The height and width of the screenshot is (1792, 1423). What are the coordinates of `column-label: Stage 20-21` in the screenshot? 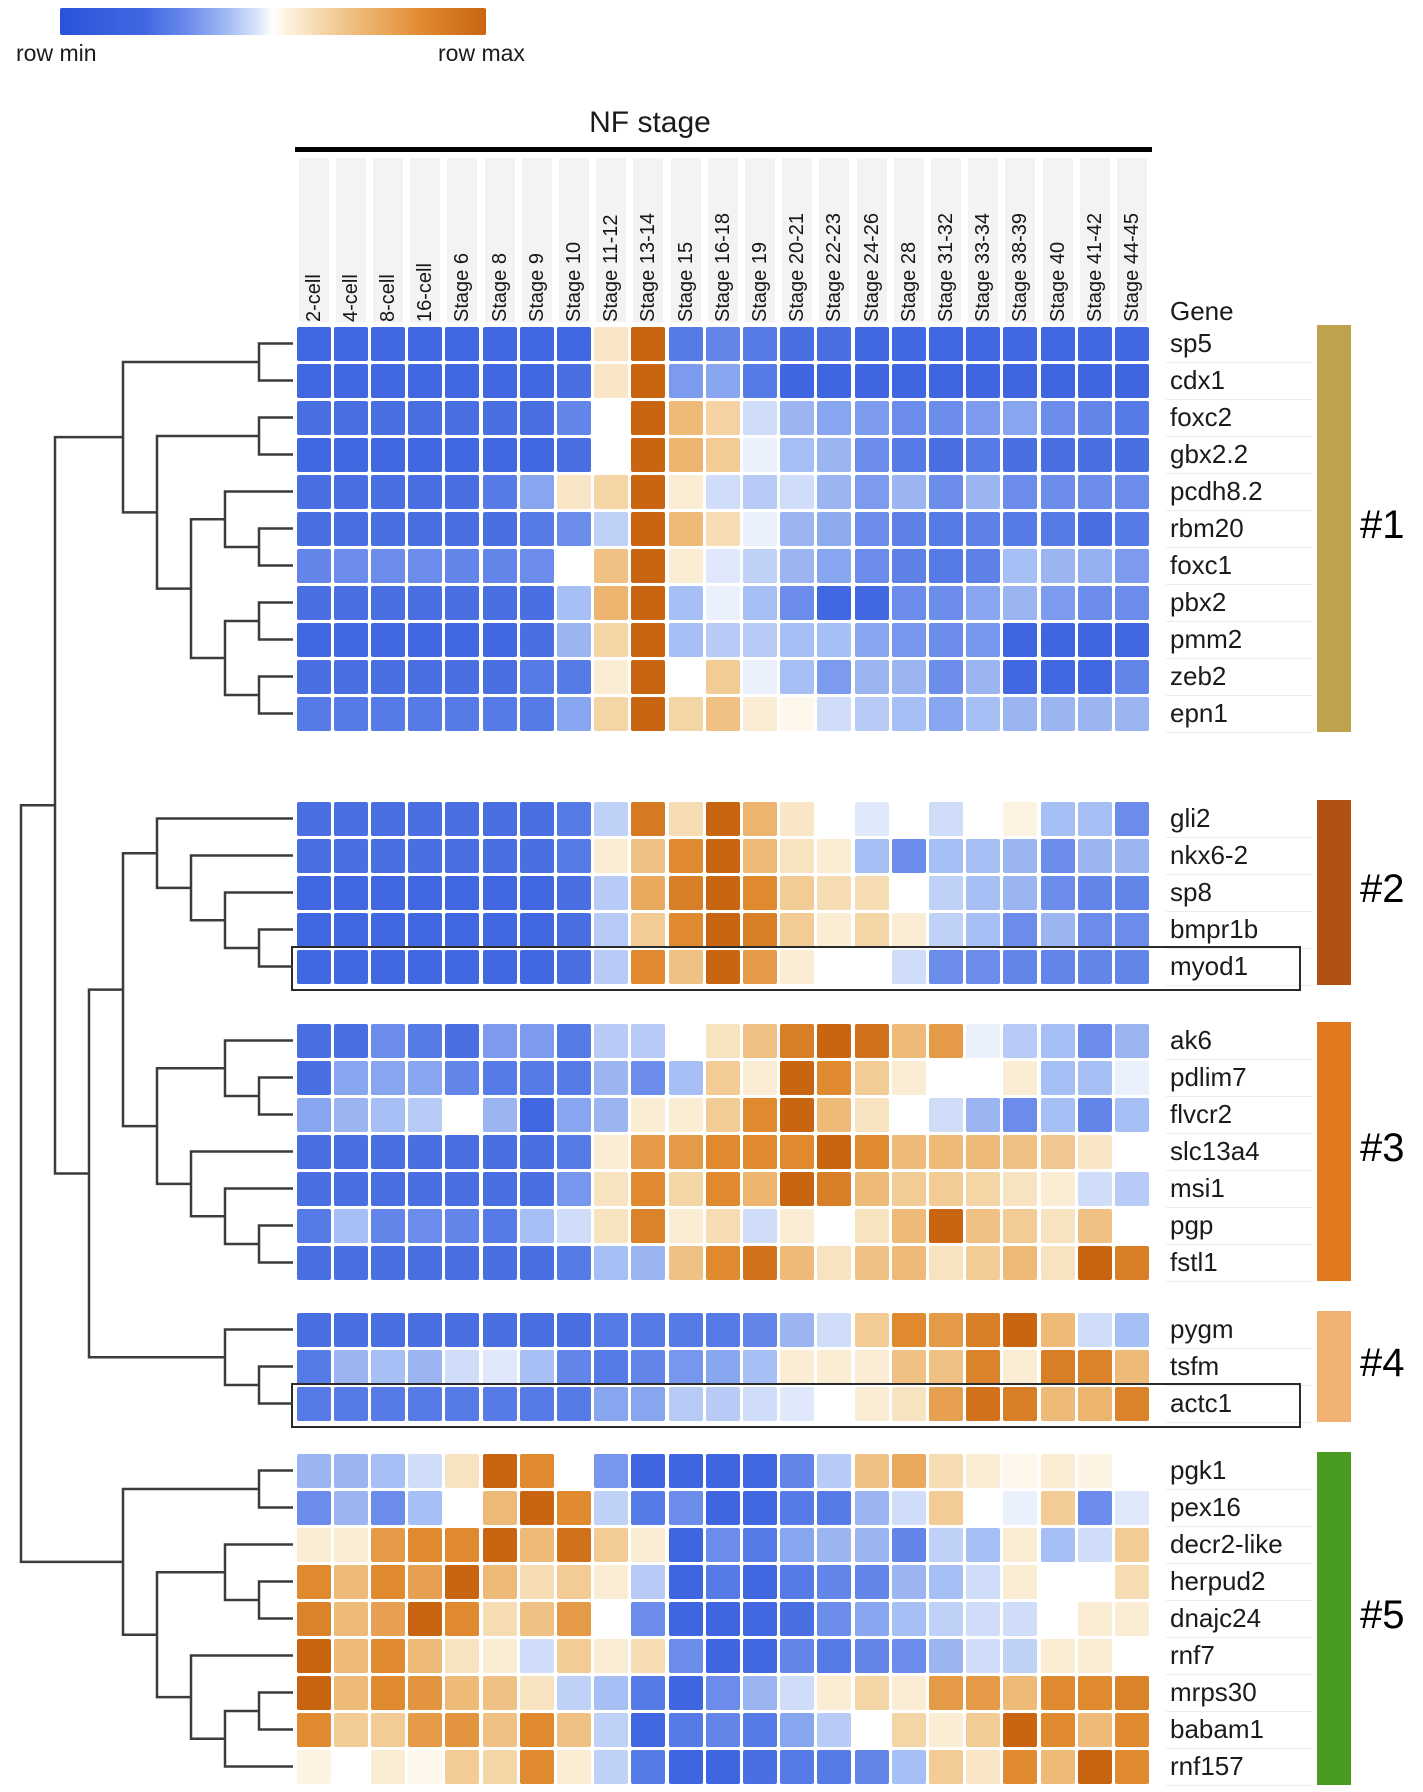 It's located at (797, 267).